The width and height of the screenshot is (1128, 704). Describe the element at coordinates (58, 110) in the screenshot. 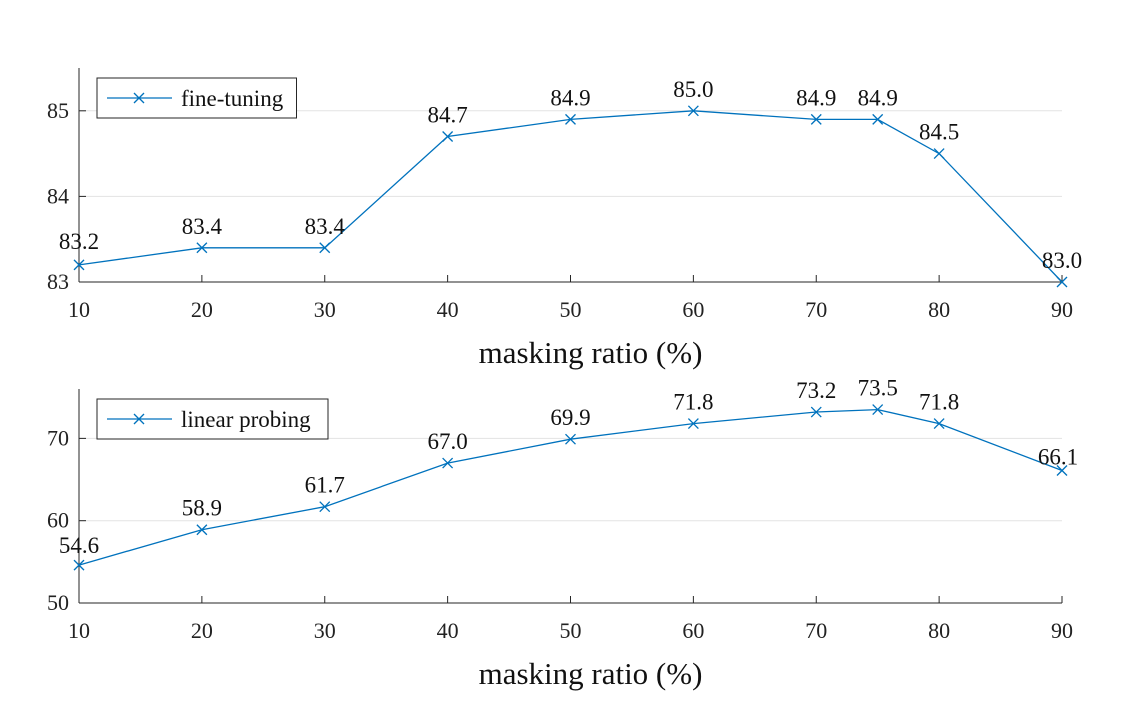

I see `y-tick-label: 85` at that location.